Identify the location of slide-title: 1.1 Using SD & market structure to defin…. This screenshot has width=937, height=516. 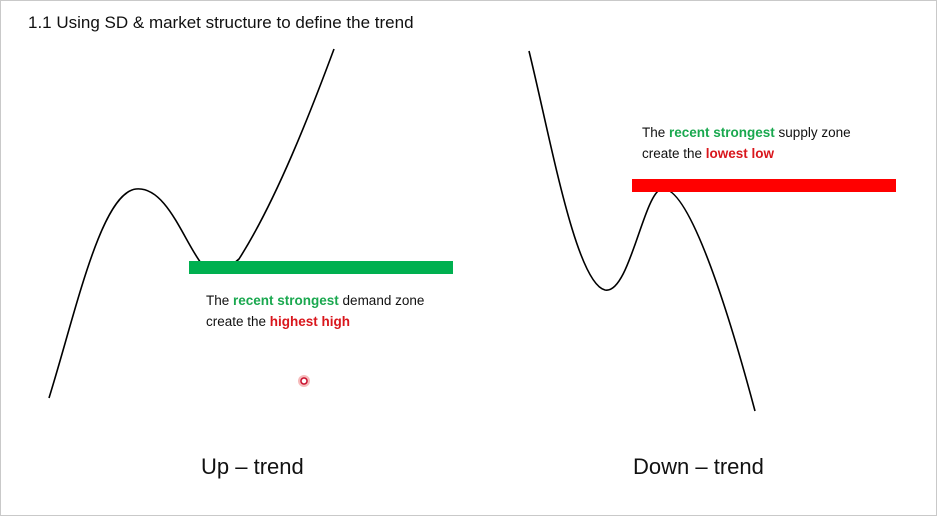
(221, 22).